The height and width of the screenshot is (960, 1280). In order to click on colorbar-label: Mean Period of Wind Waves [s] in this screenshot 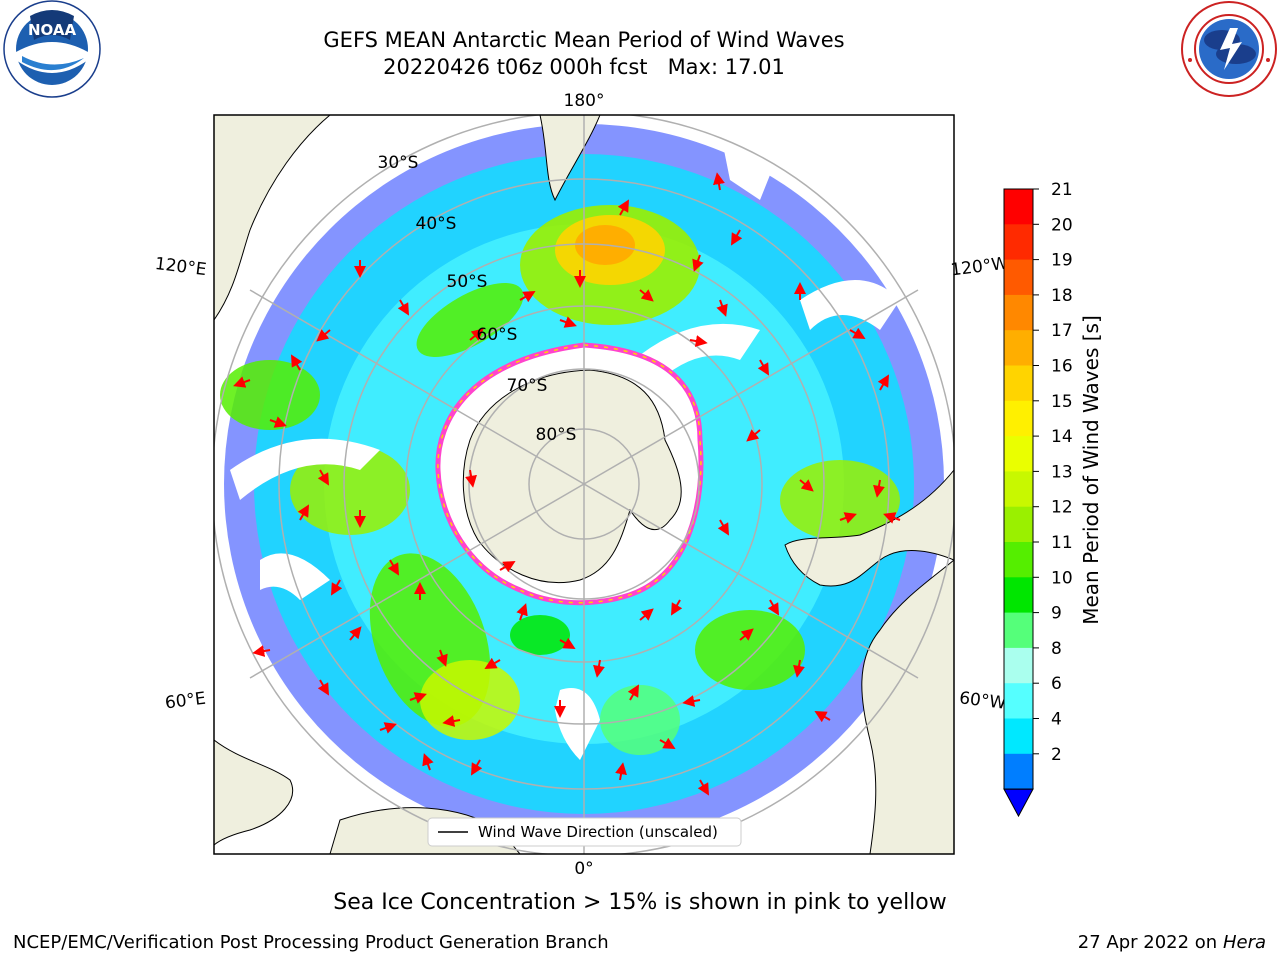, I will do `click(1091, 470)`.